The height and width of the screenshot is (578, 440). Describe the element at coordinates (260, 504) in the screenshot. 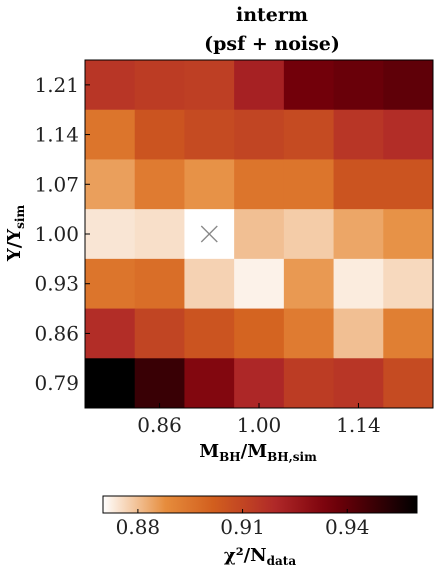

I see `colorbar` at that location.